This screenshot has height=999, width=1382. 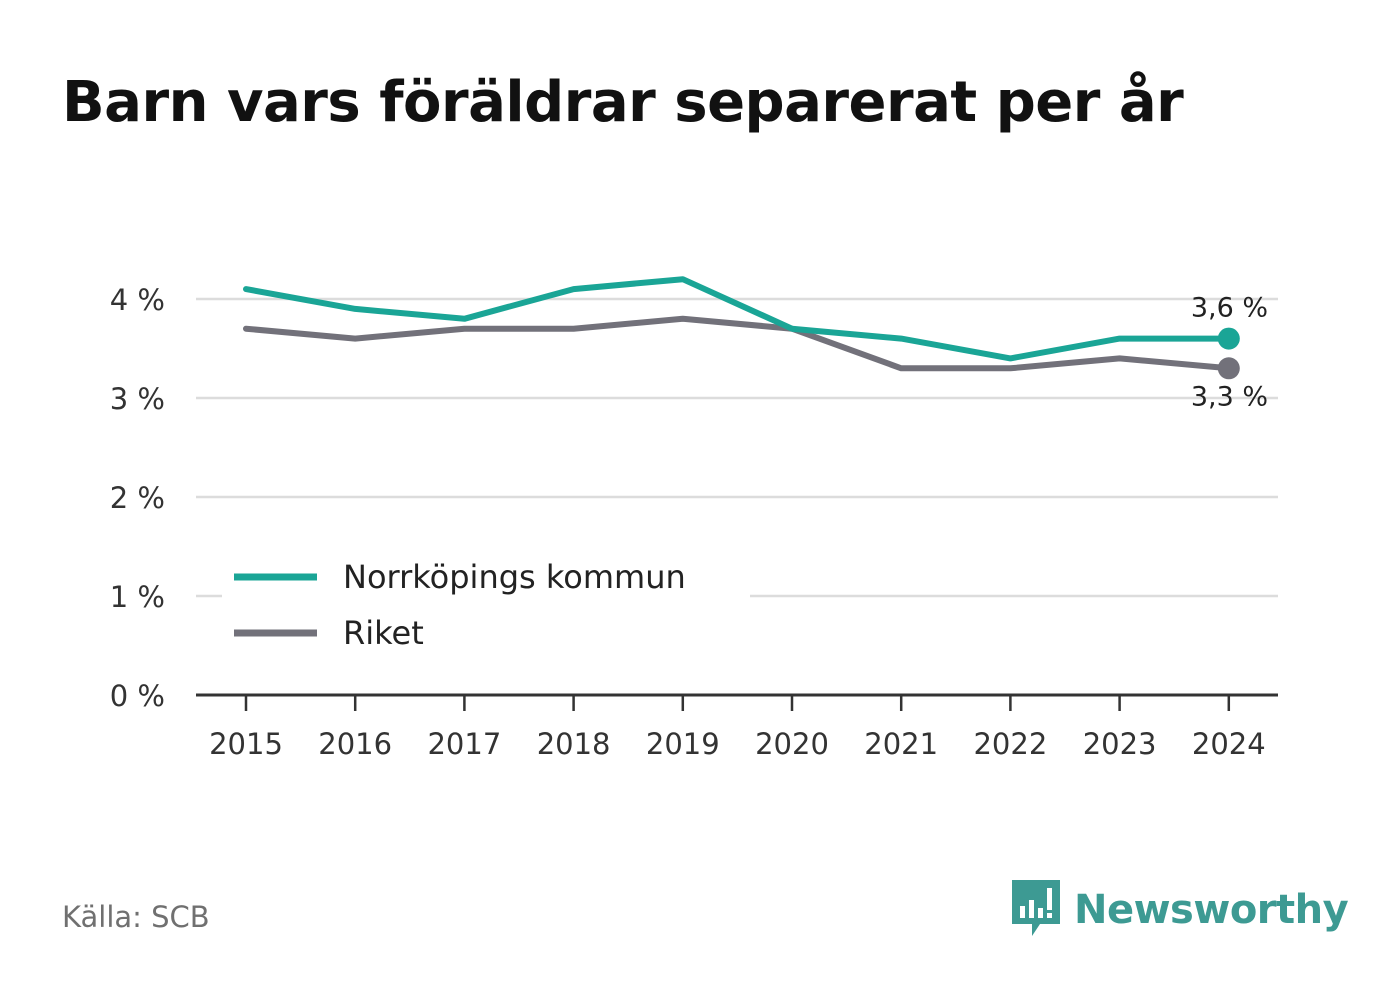 I want to click on x-axis, so click(x=737, y=702).